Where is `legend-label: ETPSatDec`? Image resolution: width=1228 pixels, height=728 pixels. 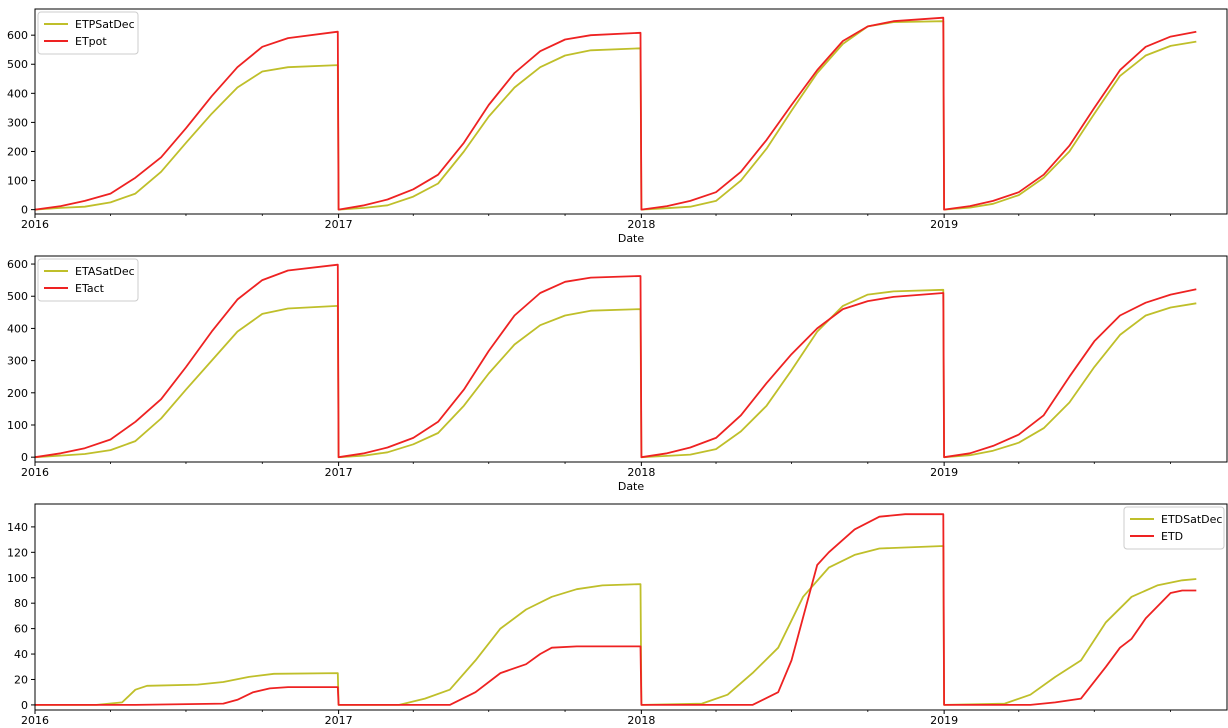 legend-label: ETPSatDec is located at coordinates (105, 24).